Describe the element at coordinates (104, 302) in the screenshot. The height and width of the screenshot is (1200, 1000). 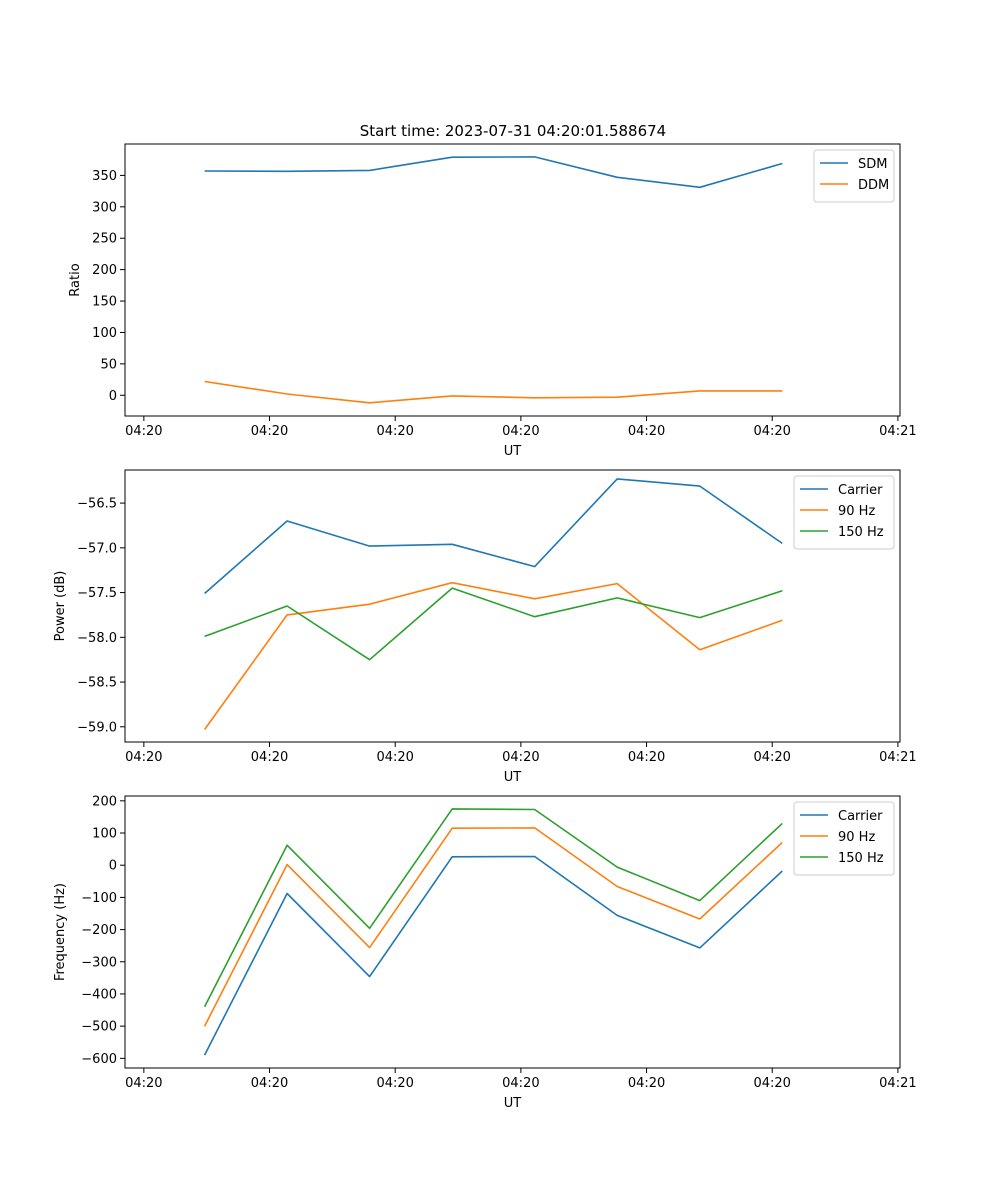
I see `y-tick-label: 150` at that location.